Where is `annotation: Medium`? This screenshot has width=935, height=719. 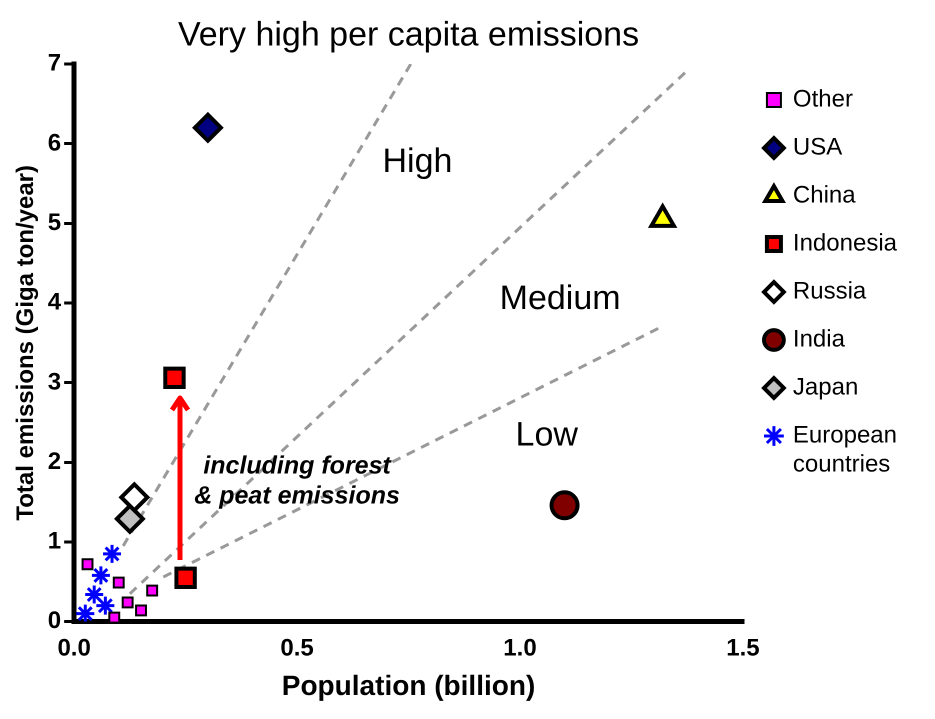 annotation: Medium is located at coordinates (560, 298).